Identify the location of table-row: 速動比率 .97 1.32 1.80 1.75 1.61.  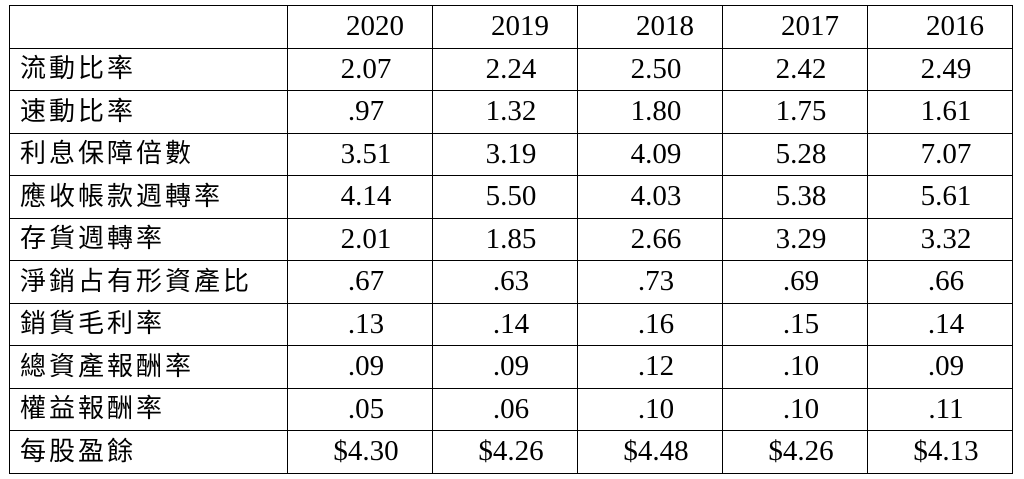
(511, 112).